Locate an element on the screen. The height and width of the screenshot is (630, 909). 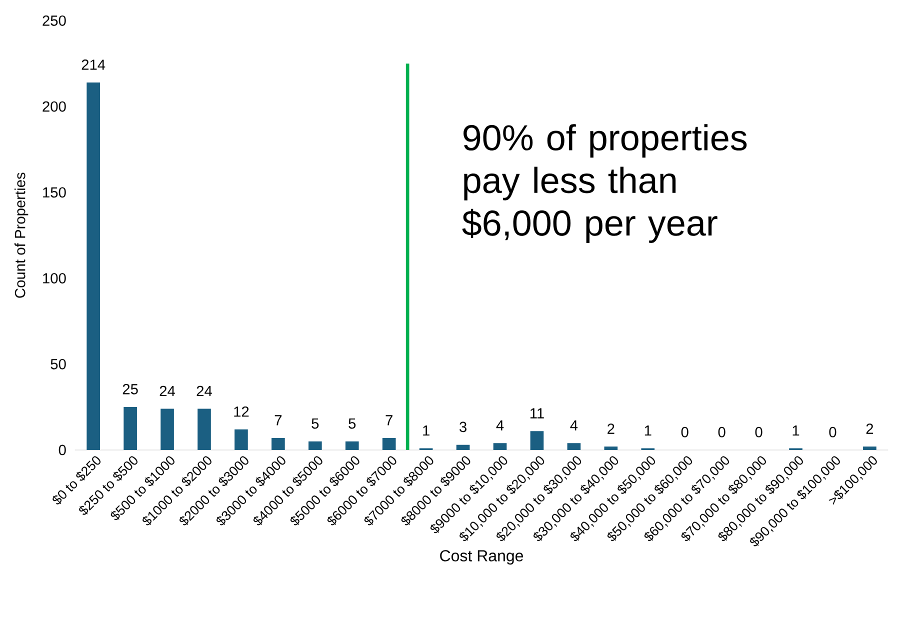
data-label: 3 is located at coordinates (463, 427).